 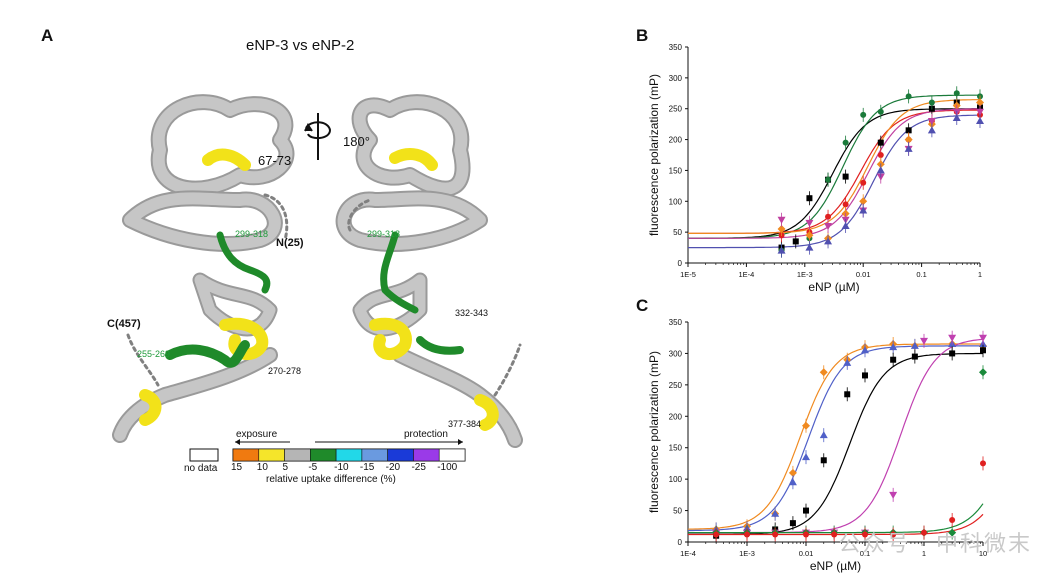 I want to click on legend-protection-label: protection, so click(x=426, y=434).